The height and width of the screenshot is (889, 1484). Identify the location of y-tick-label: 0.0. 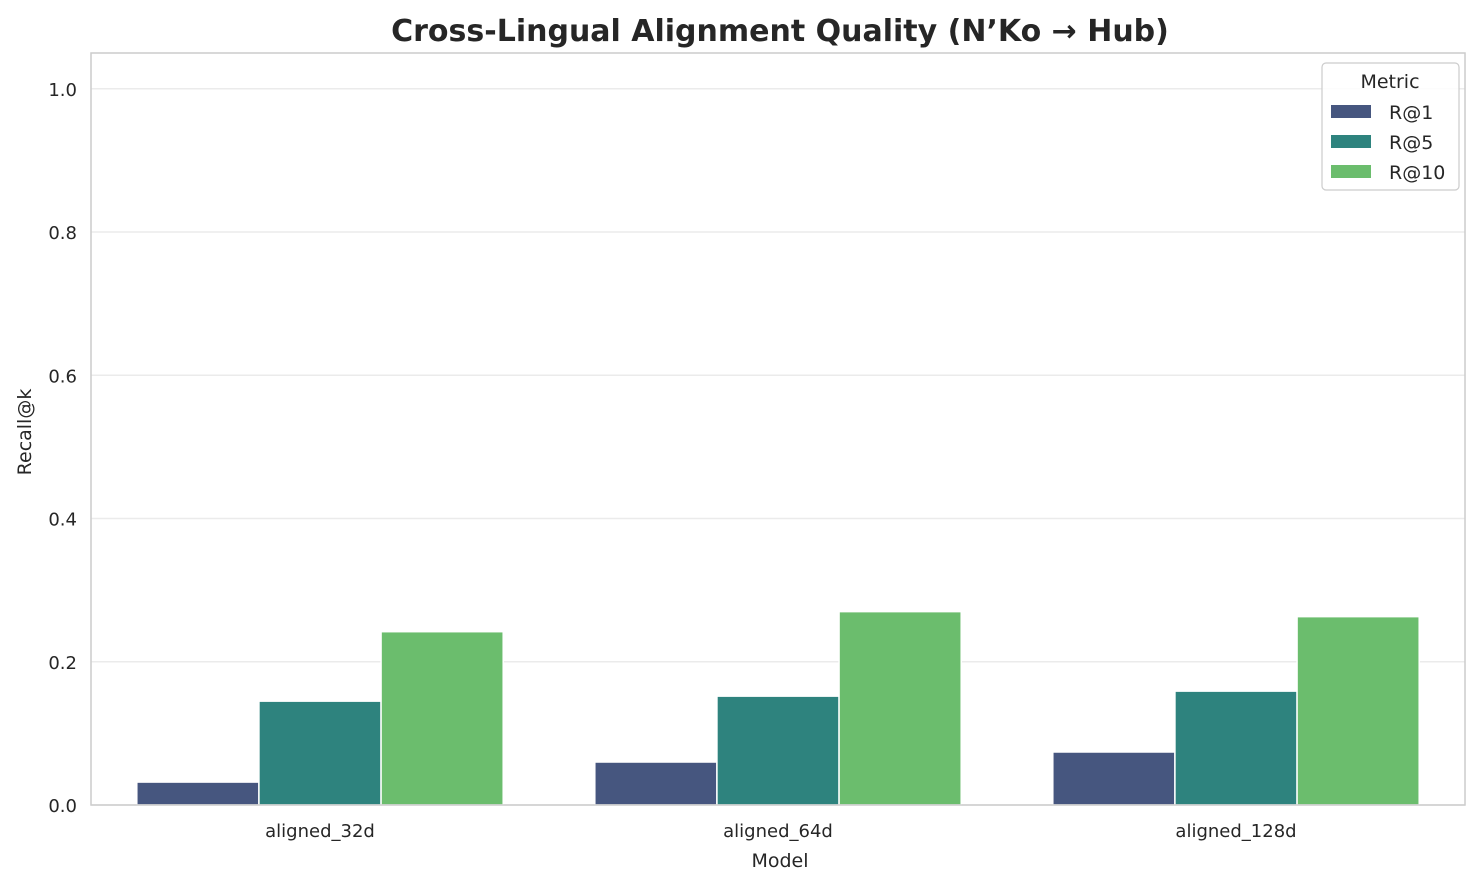
(62, 806).